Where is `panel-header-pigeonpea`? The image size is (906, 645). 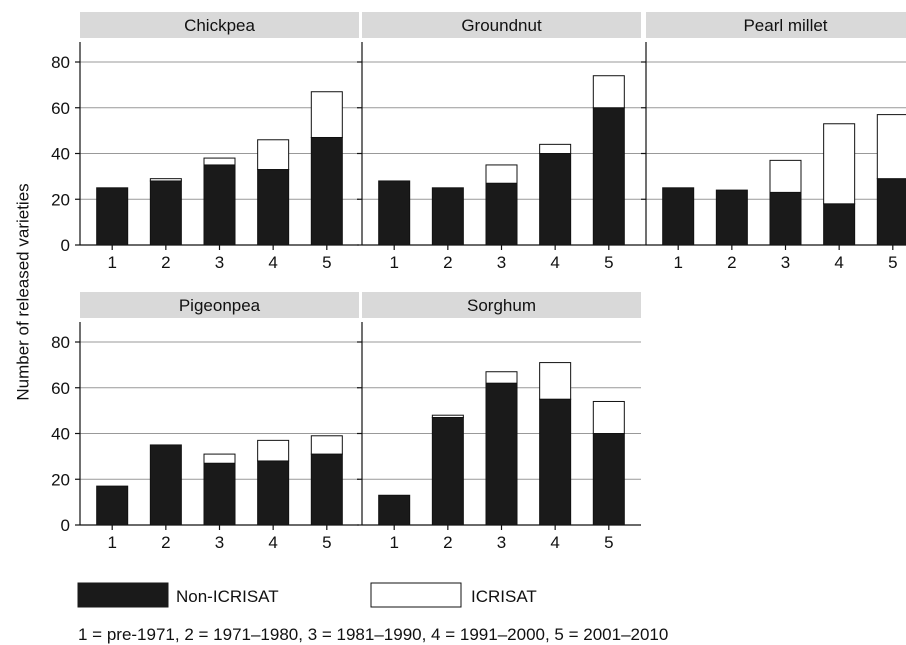 panel-header-pigeonpea is located at coordinates (219, 305).